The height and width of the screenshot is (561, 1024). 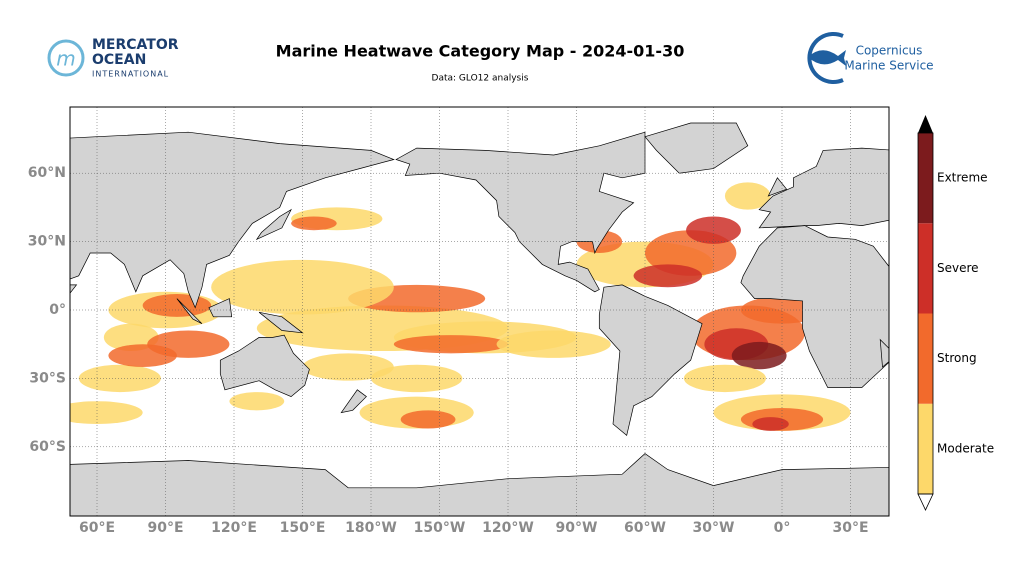 I want to click on x-tick-label: 90°W, so click(x=577, y=528).